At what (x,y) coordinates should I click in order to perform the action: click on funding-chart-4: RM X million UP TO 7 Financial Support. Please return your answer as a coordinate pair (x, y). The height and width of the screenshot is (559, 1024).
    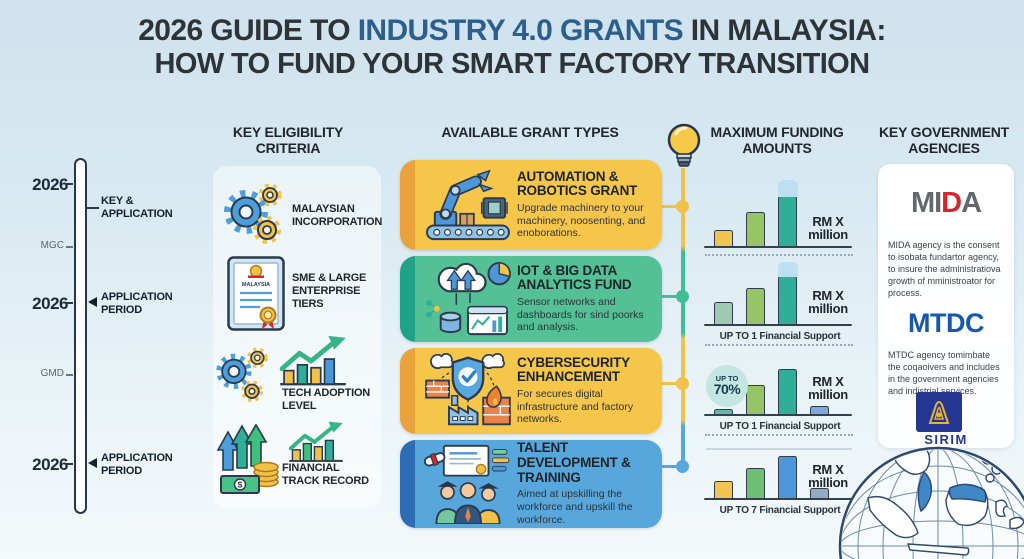
    Looking at the image, I should click on (780, 477).